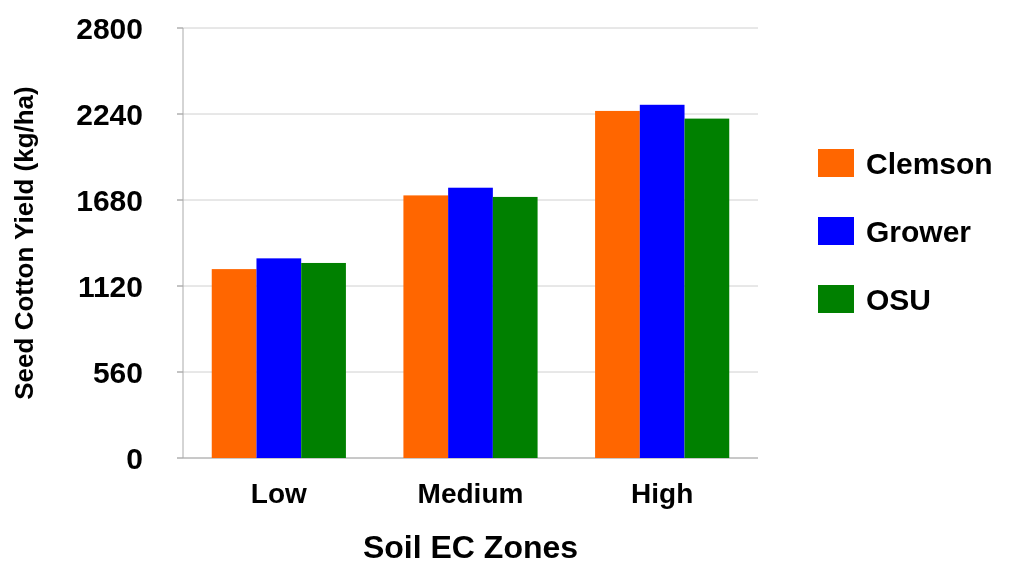  Describe the element at coordinates (24, 243) in the screenshot. I see `y-axis-title: Seed Cotton Yield (kg/ha)` at that location.